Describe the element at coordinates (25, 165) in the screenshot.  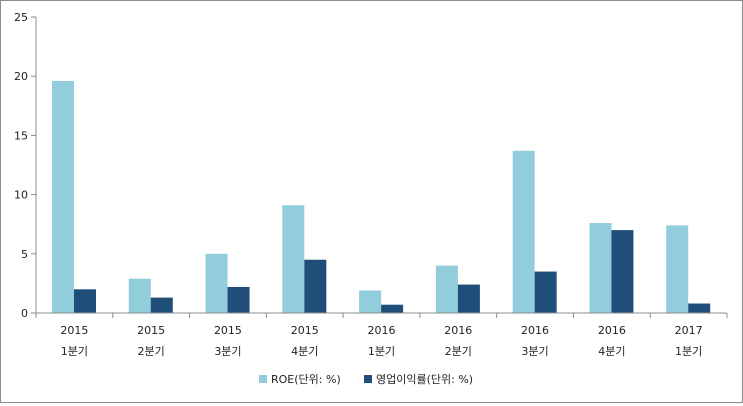
I see `y-axis: 0 5 10 15 20 25` at that location.